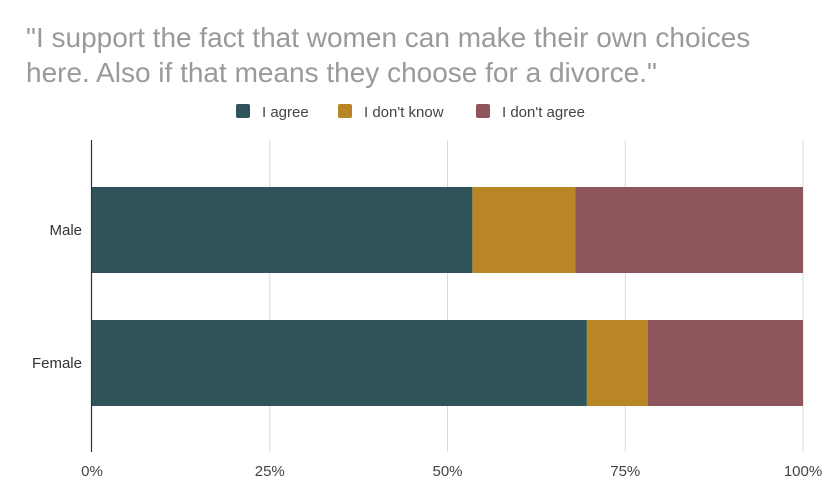 Image resolution: width=830 pixels, height=500 pixels. I want to click on bar-female-i-agree, so click(339, 363).